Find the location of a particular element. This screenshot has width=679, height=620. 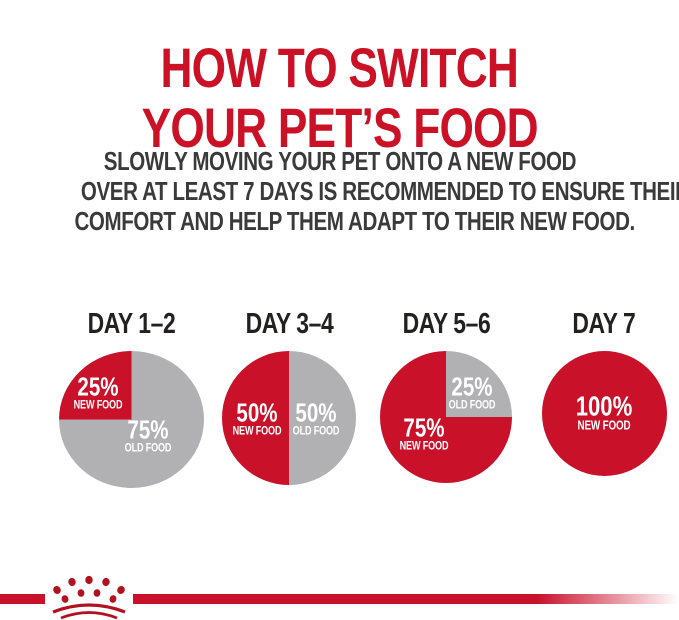

day-label: DAY 1–2 is located at coordinates (131, 324).